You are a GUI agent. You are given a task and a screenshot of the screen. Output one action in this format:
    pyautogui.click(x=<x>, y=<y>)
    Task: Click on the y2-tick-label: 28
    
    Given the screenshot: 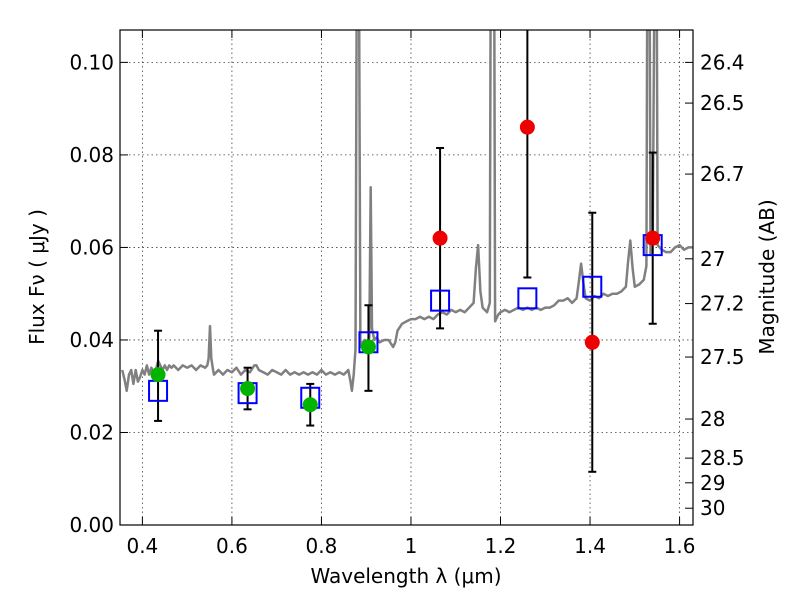 What is the action you would take?
    pyautogui.click(x=712, y=419)
    